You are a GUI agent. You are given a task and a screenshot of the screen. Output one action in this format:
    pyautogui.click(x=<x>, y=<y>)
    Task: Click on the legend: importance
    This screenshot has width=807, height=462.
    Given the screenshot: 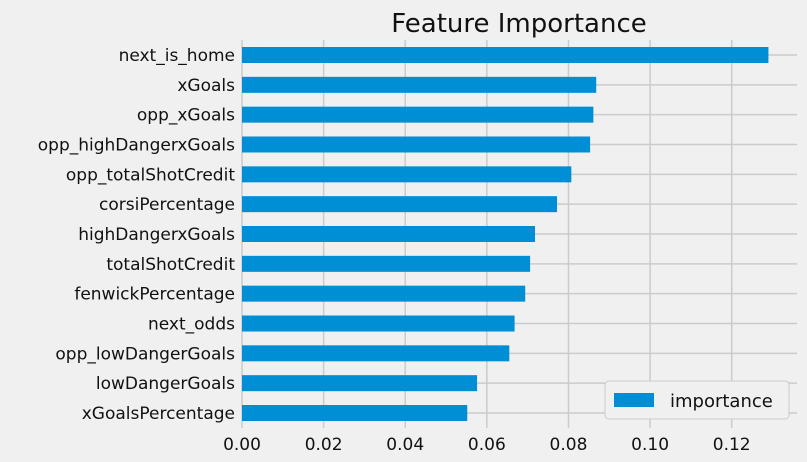 What is the action you would take?
    pyautogui.click(x=697, y=400)
    